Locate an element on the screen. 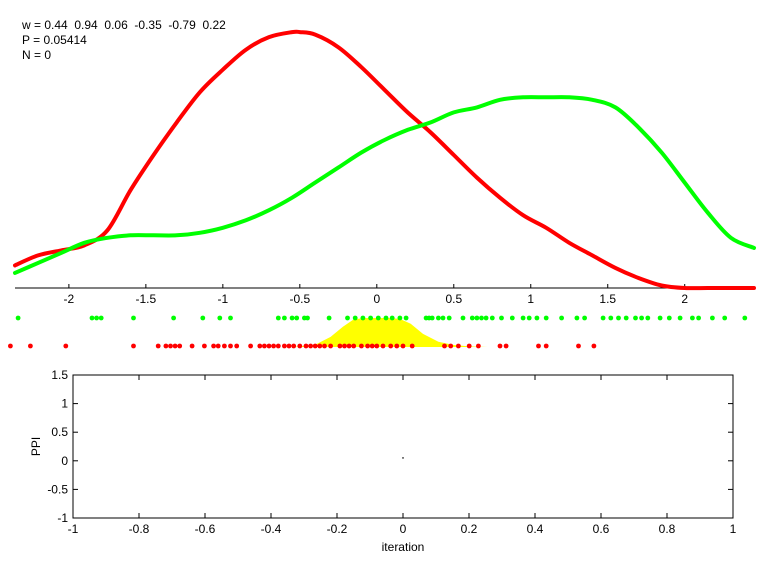 The height and width of the screenshot is (576, 769). ppi-y-tick-label: 1 is located at coordinates (64, 404).